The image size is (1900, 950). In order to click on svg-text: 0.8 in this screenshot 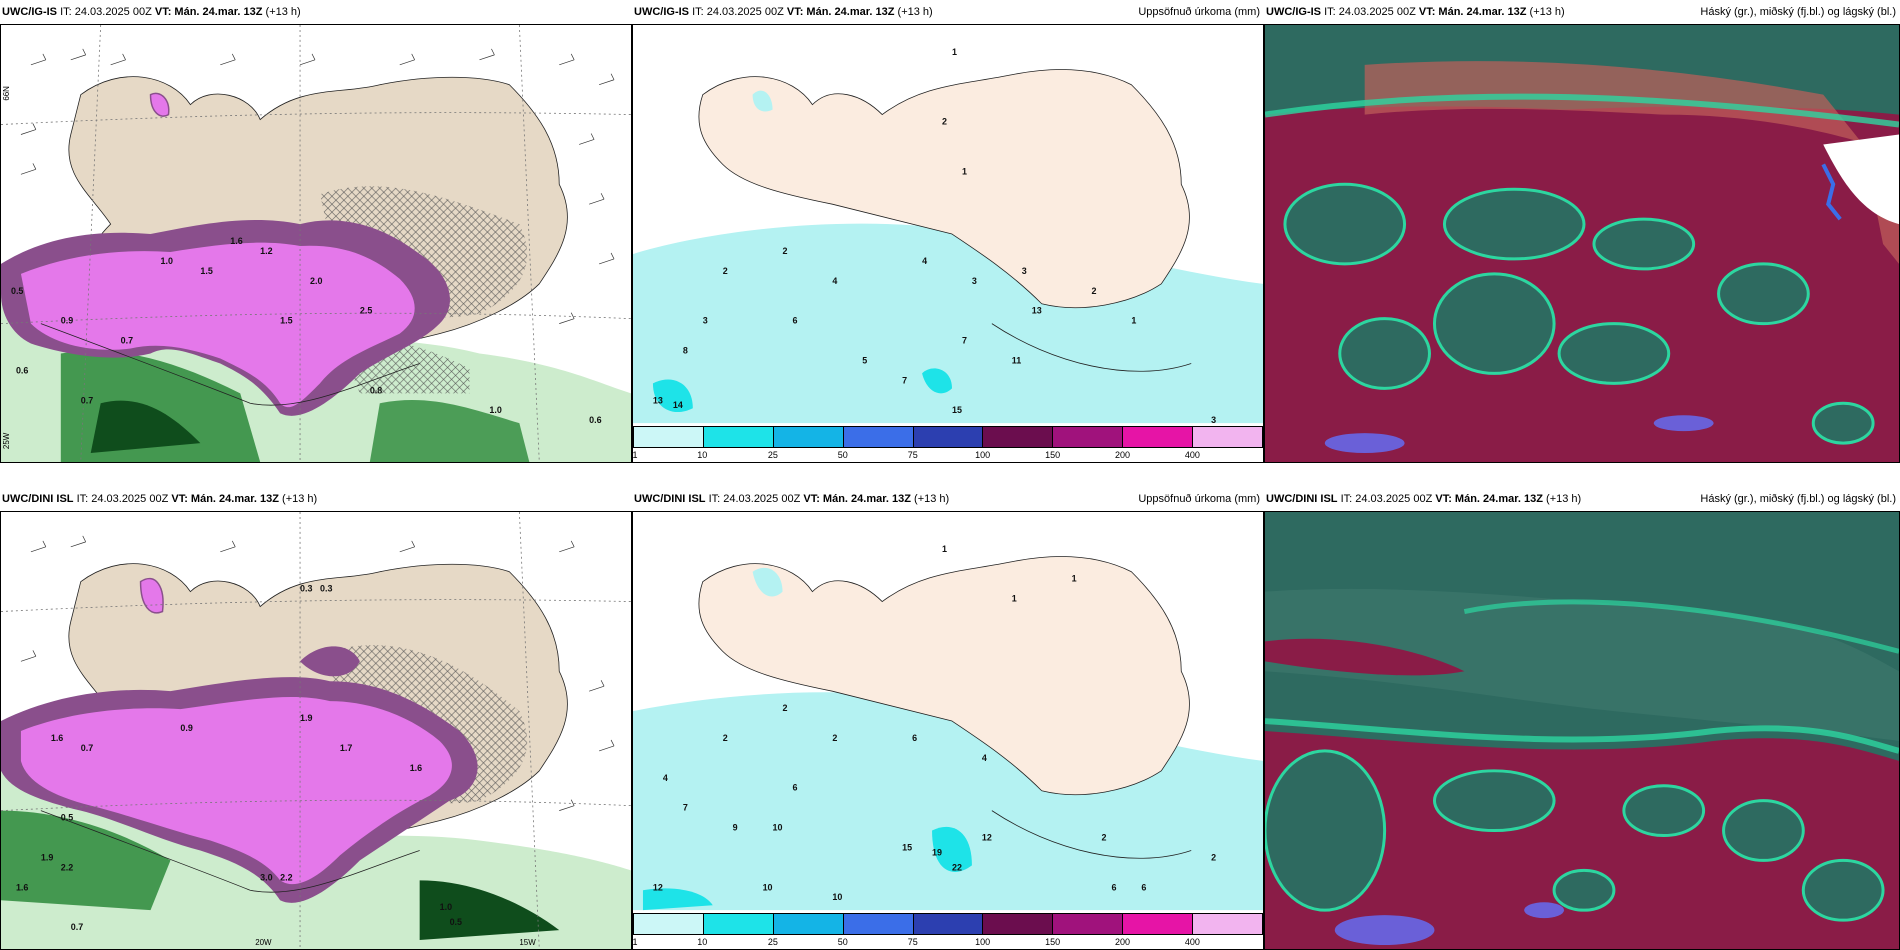, I will do `click(376, 390)`.